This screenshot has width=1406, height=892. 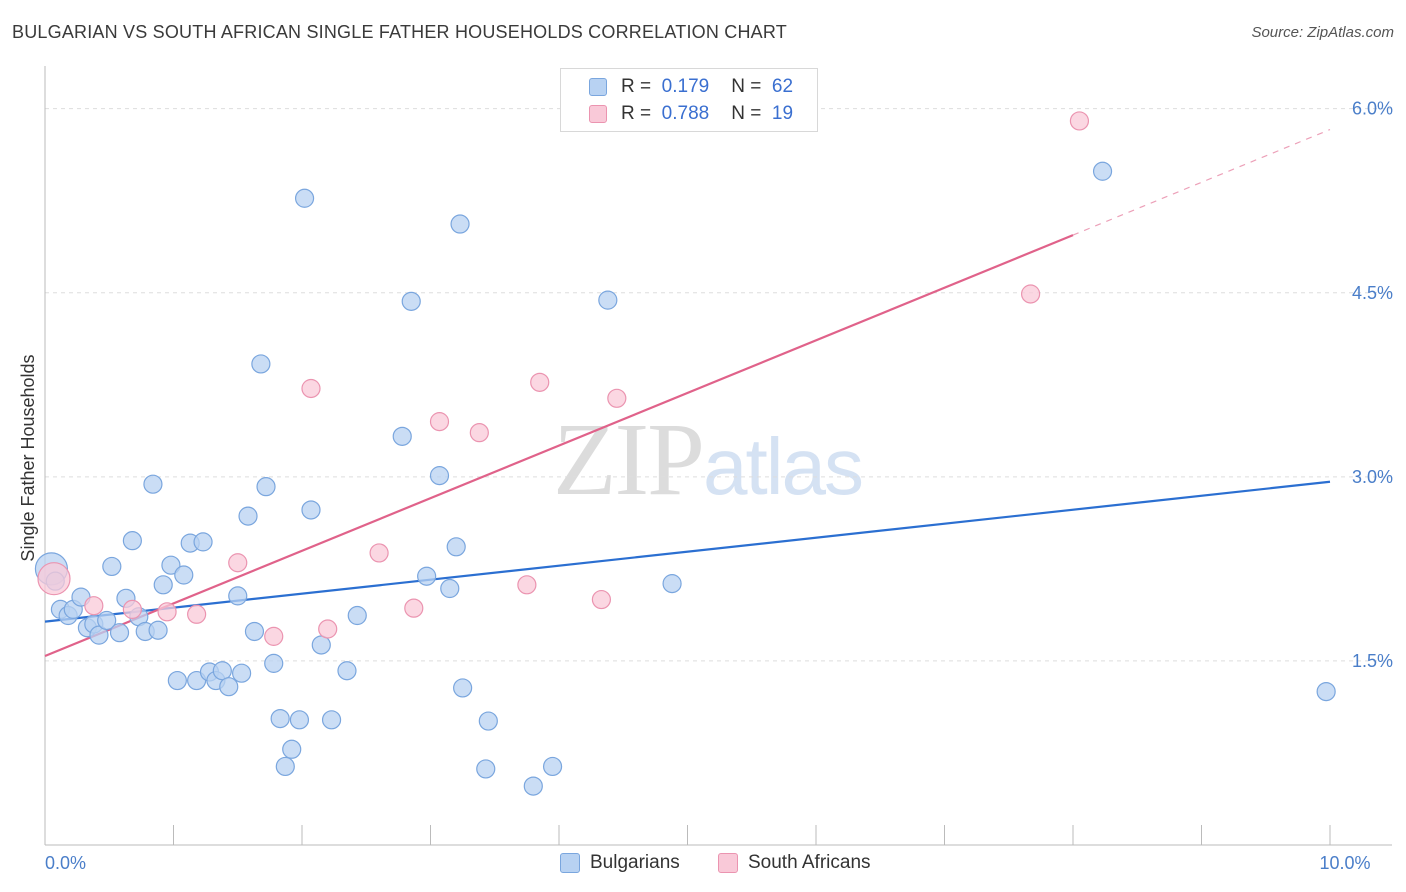 What do you see at coordinates (689, 100) in the screenshot?
I see `correlation-legend: R = 0.179 N = 62 R = 0.788 N = 19` at bounding box center [689, 100].